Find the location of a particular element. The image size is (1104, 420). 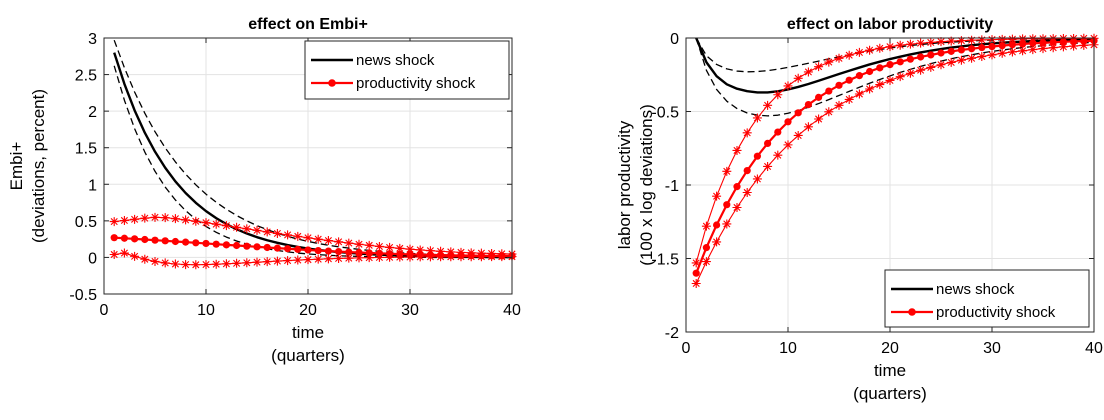

series-news-shock-lower-band-line is located at coordinates (895, 77).